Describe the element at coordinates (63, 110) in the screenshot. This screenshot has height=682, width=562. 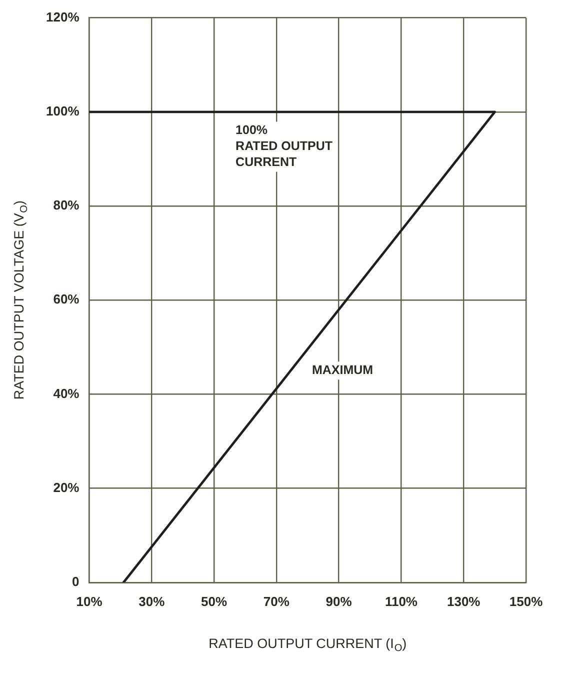
I see `y-tick-label: 100%` at that location.